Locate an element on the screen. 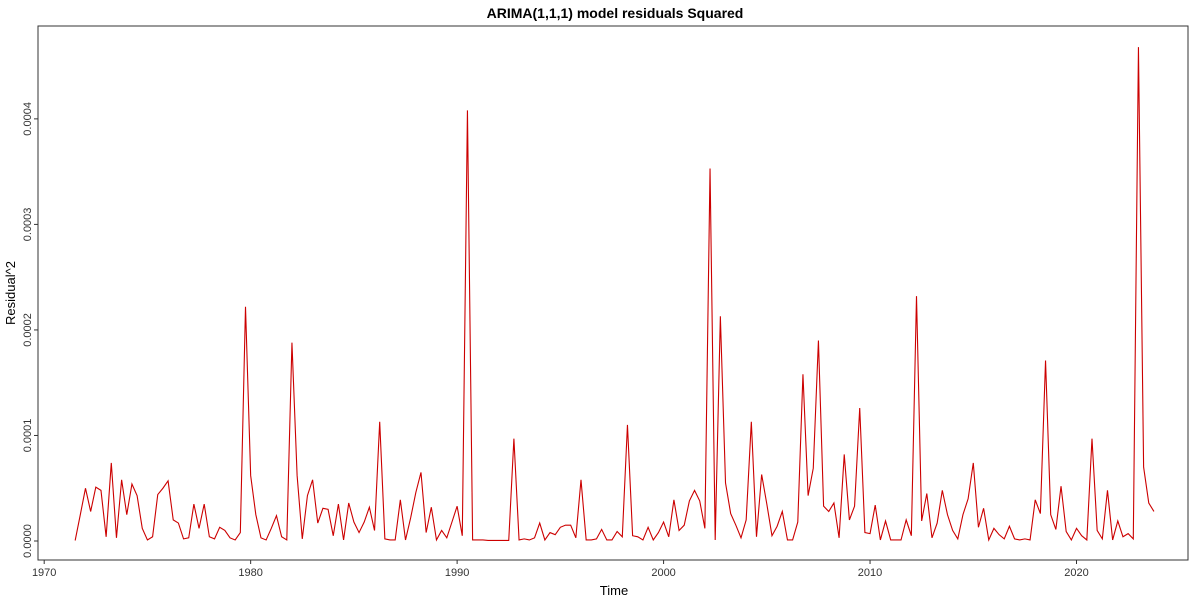 Image resolution: width=1200 pixels, height=600 pixels. x-axis: 1970 1980 1990 2000 2010 2020 is located at coordinates (560, 569).